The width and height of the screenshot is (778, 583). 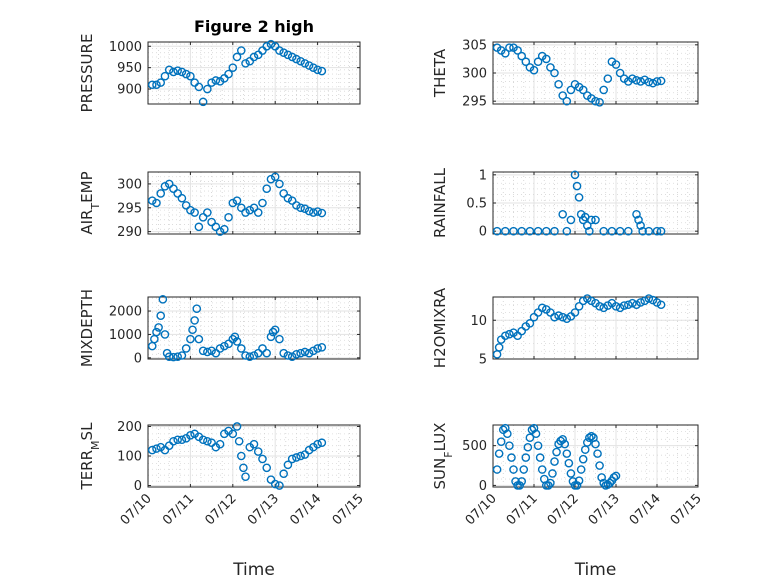 What do you see at coordinates (219, 328) in the screenshot?
I see `subplot-5: 0 1000 2000 MIXDEPTH` at bounding box center [219, 328].